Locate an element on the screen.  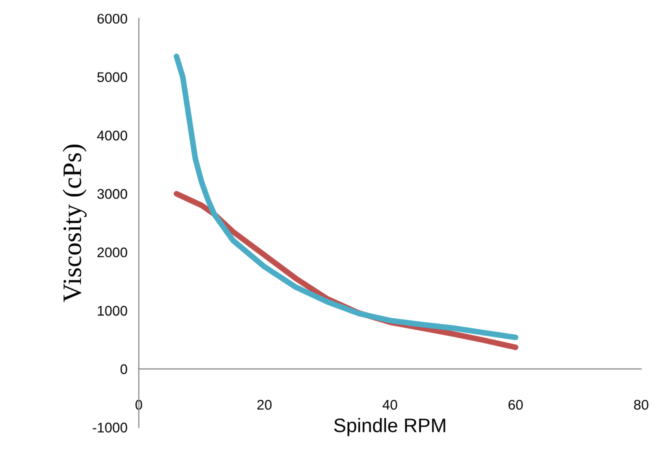
x-axis-title: Spindle RPM is located at coordinates (390, 427).